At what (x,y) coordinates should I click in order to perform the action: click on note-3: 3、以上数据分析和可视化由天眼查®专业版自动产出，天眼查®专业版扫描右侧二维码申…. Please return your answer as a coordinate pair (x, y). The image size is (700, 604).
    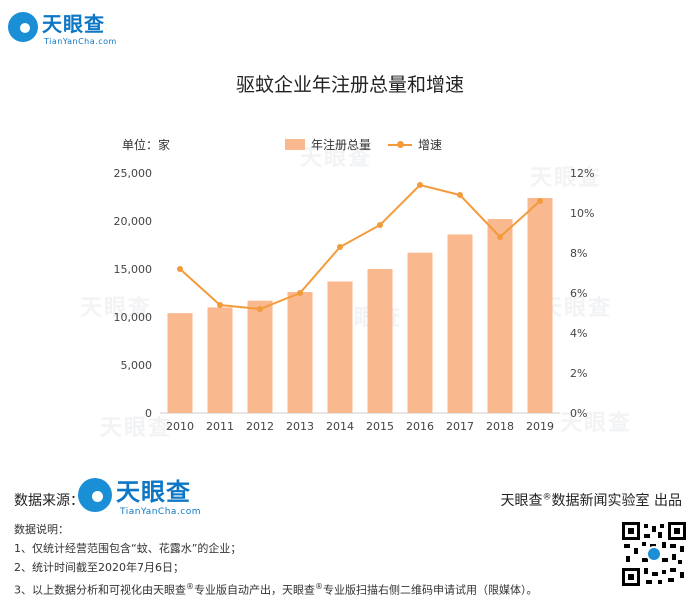
    Looking at the image, I should click on (276, 588).